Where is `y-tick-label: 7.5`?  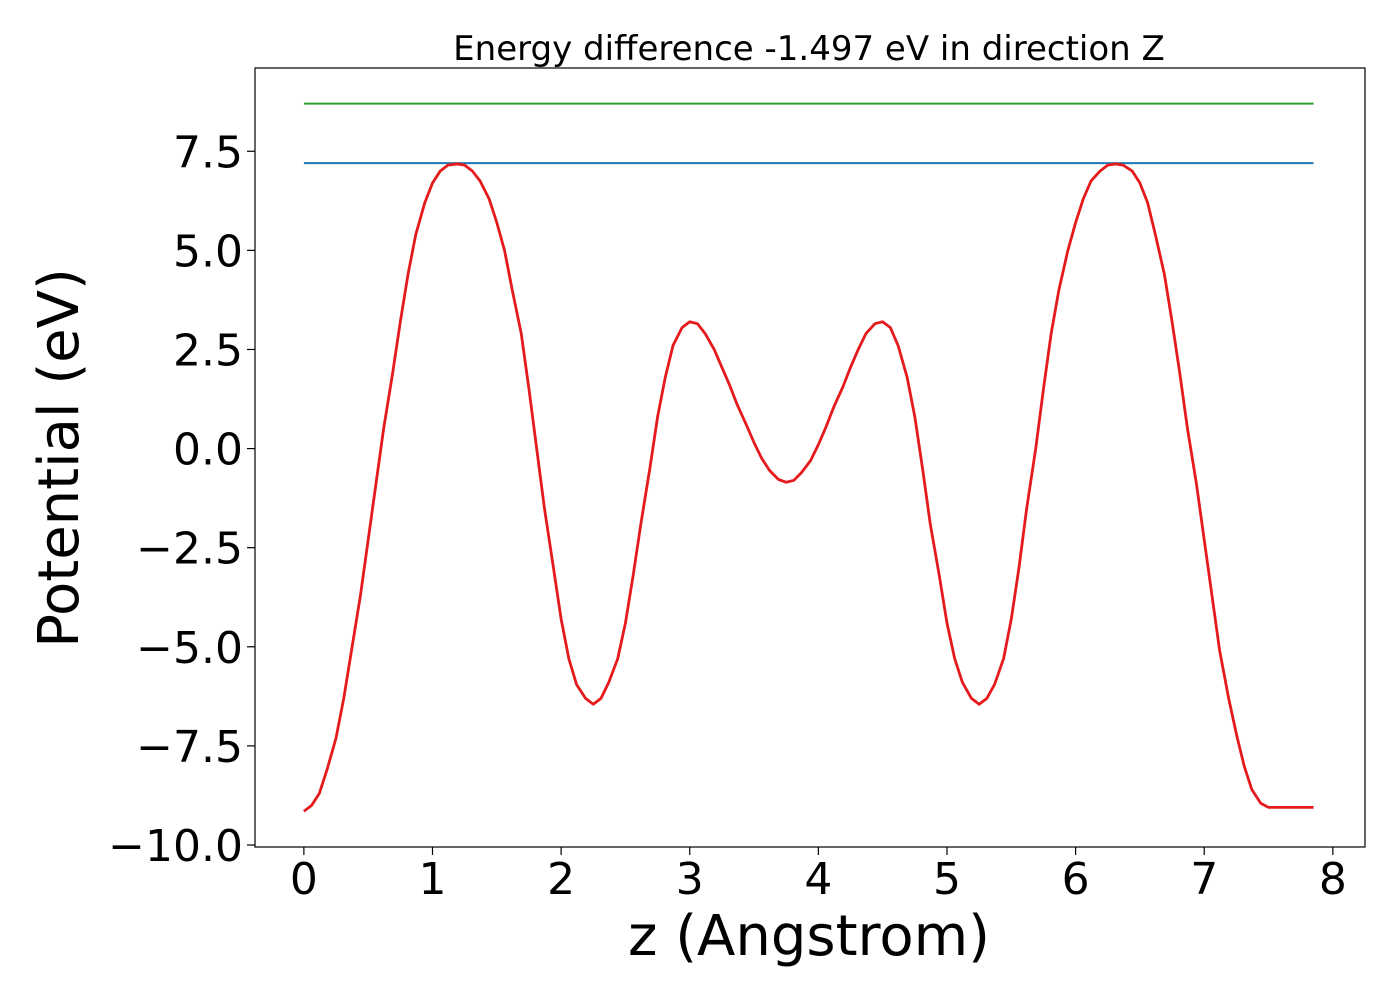 y-tick-label: 7.5 is located at coordinates (208, 152).